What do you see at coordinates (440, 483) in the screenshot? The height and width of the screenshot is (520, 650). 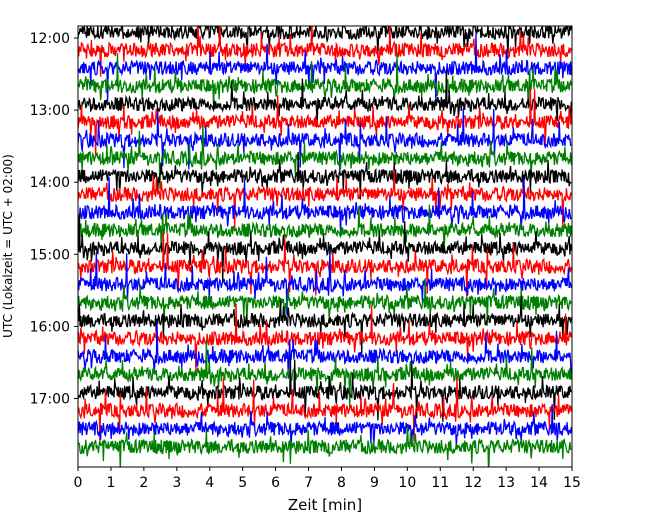 I see `x-tick-label: 11` at bounding box center [440, 483].